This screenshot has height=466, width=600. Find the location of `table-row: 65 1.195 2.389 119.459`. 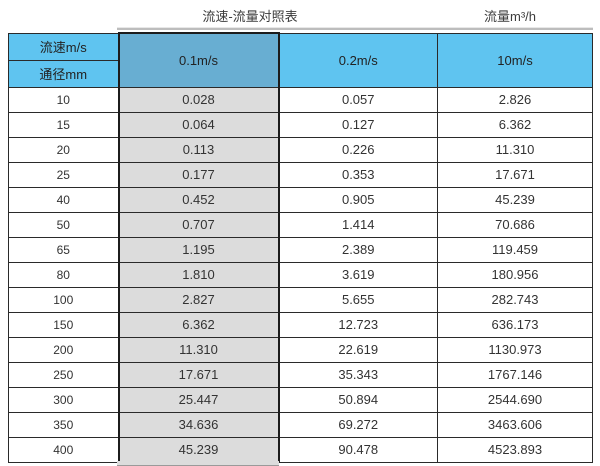

table-row: 65 1.195 2.389 119.459 is located at coordinates (300, 249).